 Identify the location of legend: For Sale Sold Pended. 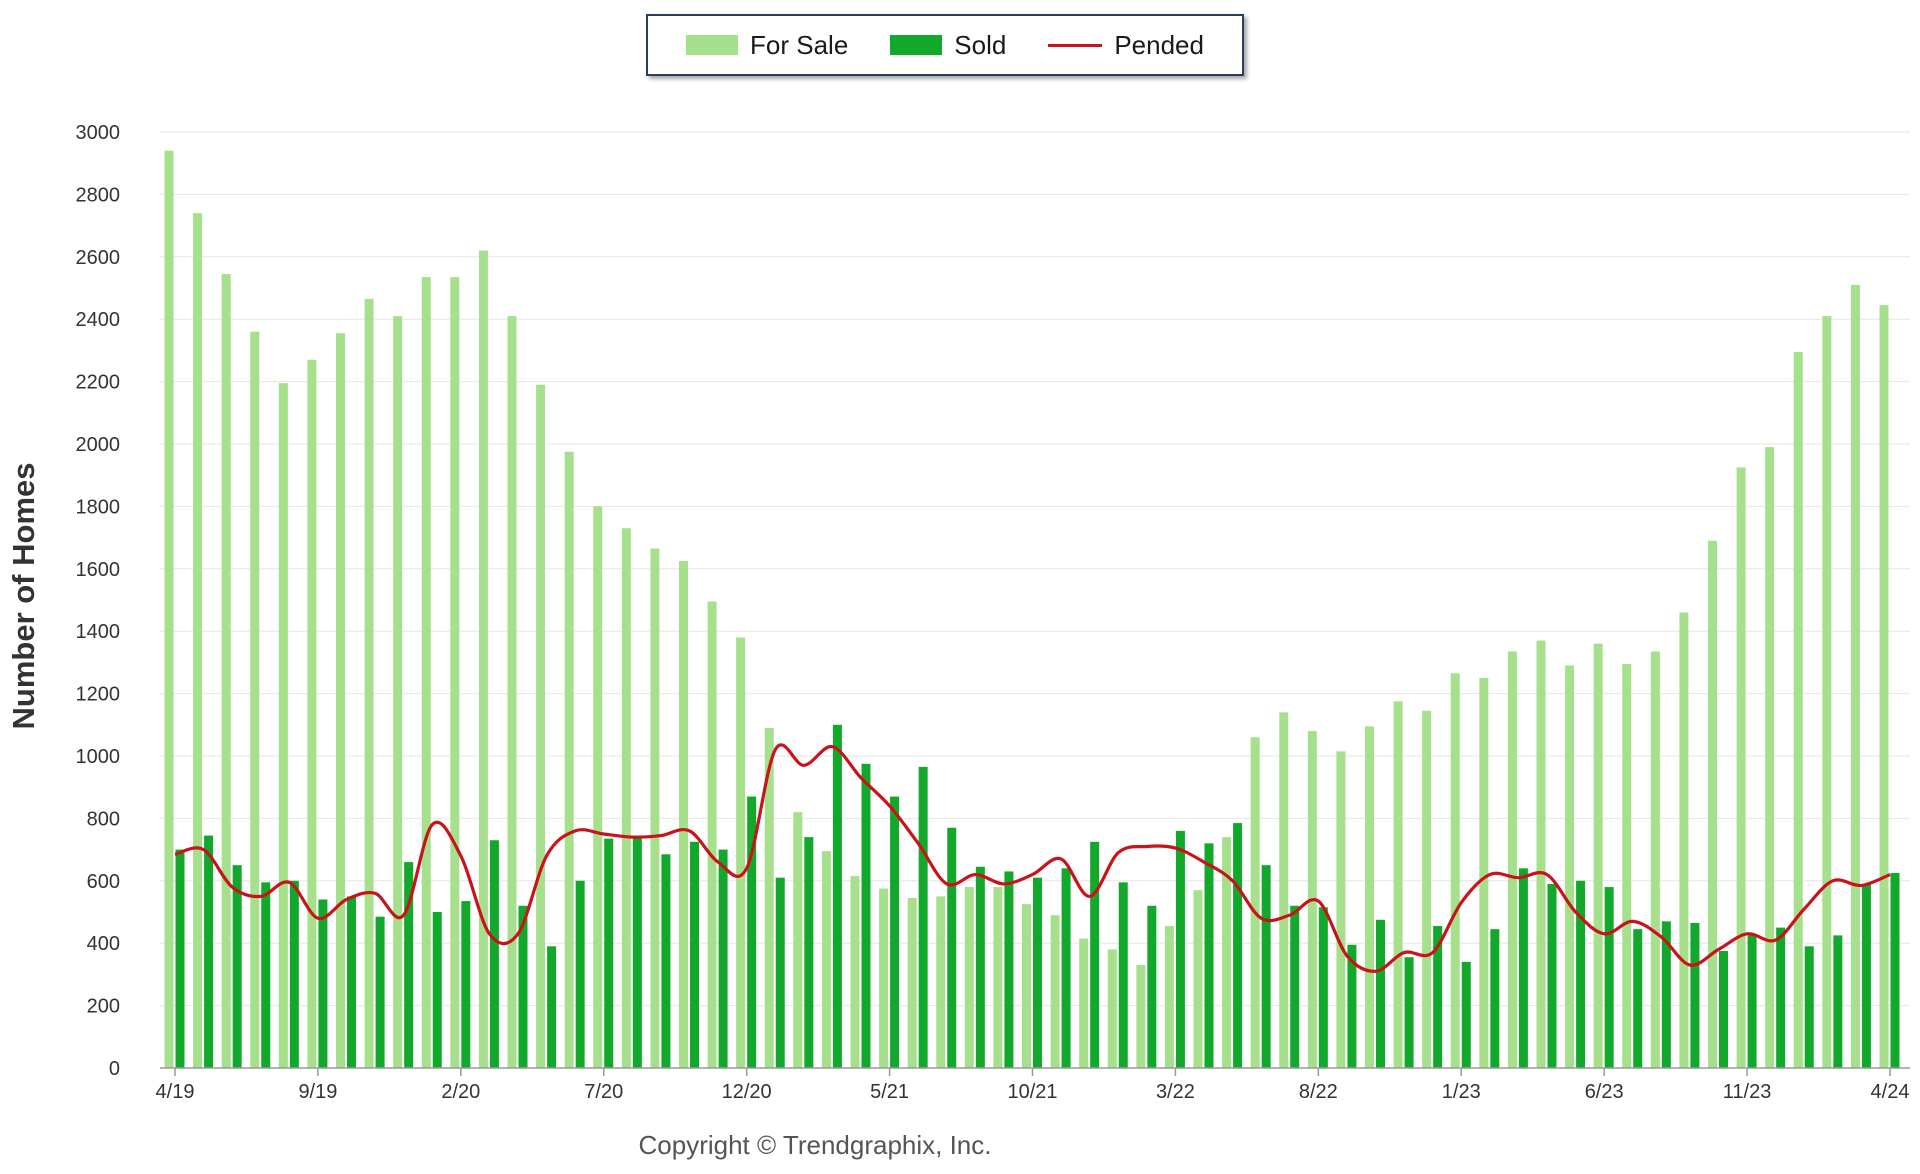
(945, 45).